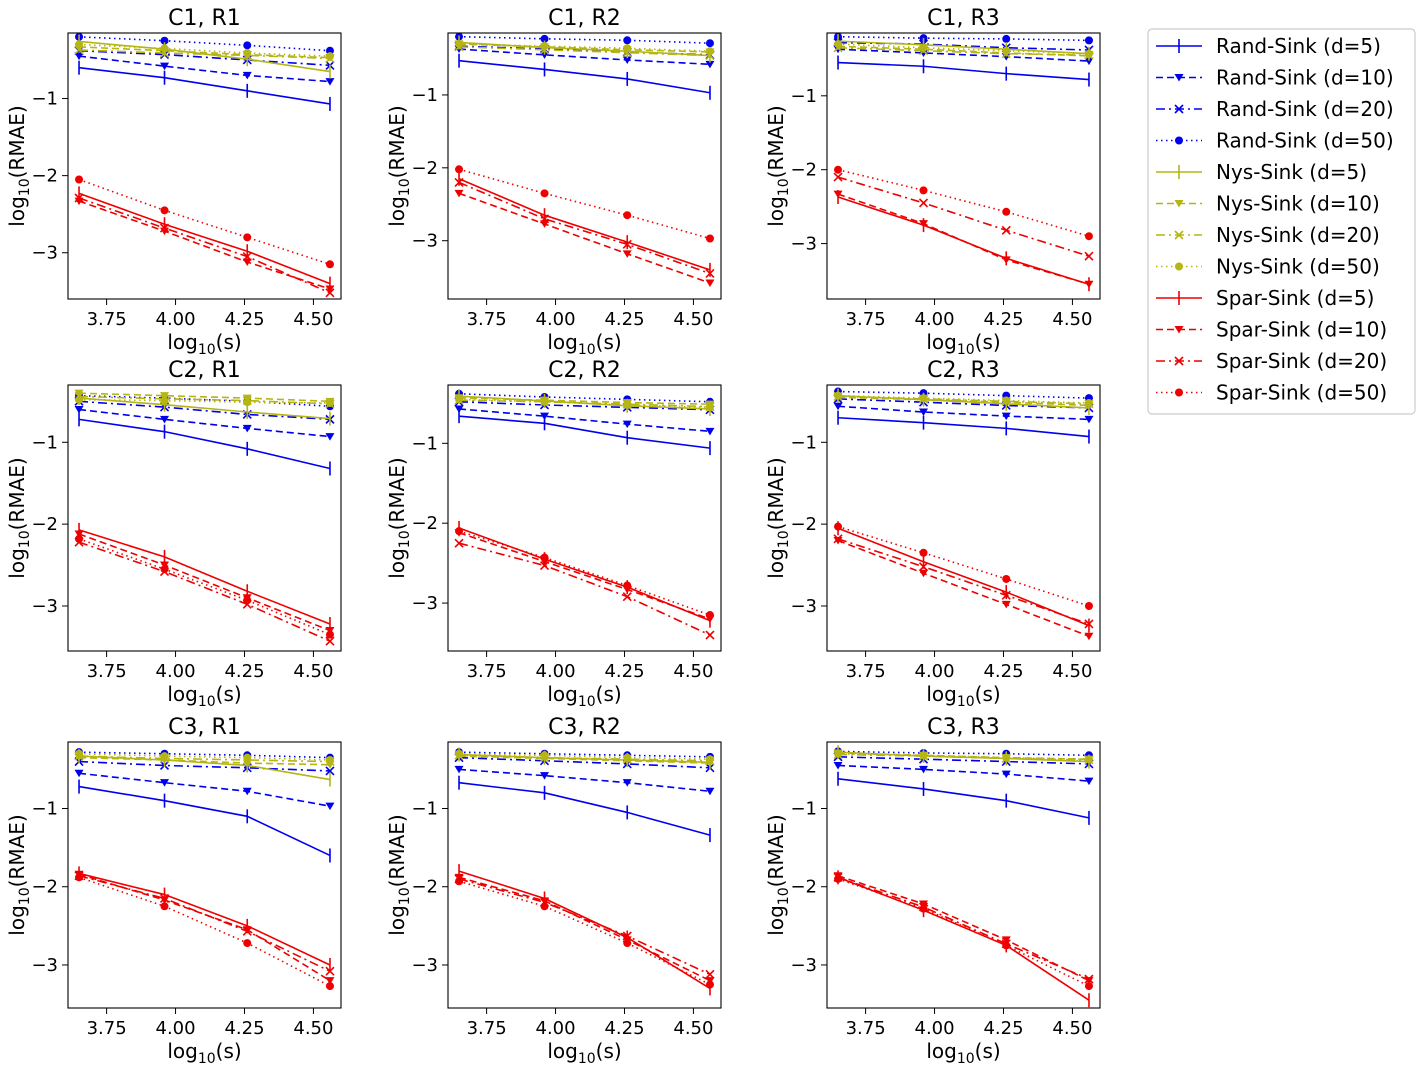 This screenshot has height=1067, width=1421. What do you see at coordinates (963, 18) in the screenshot?
I see `panel-title: C1, R3` at bounding box center [963, 18].